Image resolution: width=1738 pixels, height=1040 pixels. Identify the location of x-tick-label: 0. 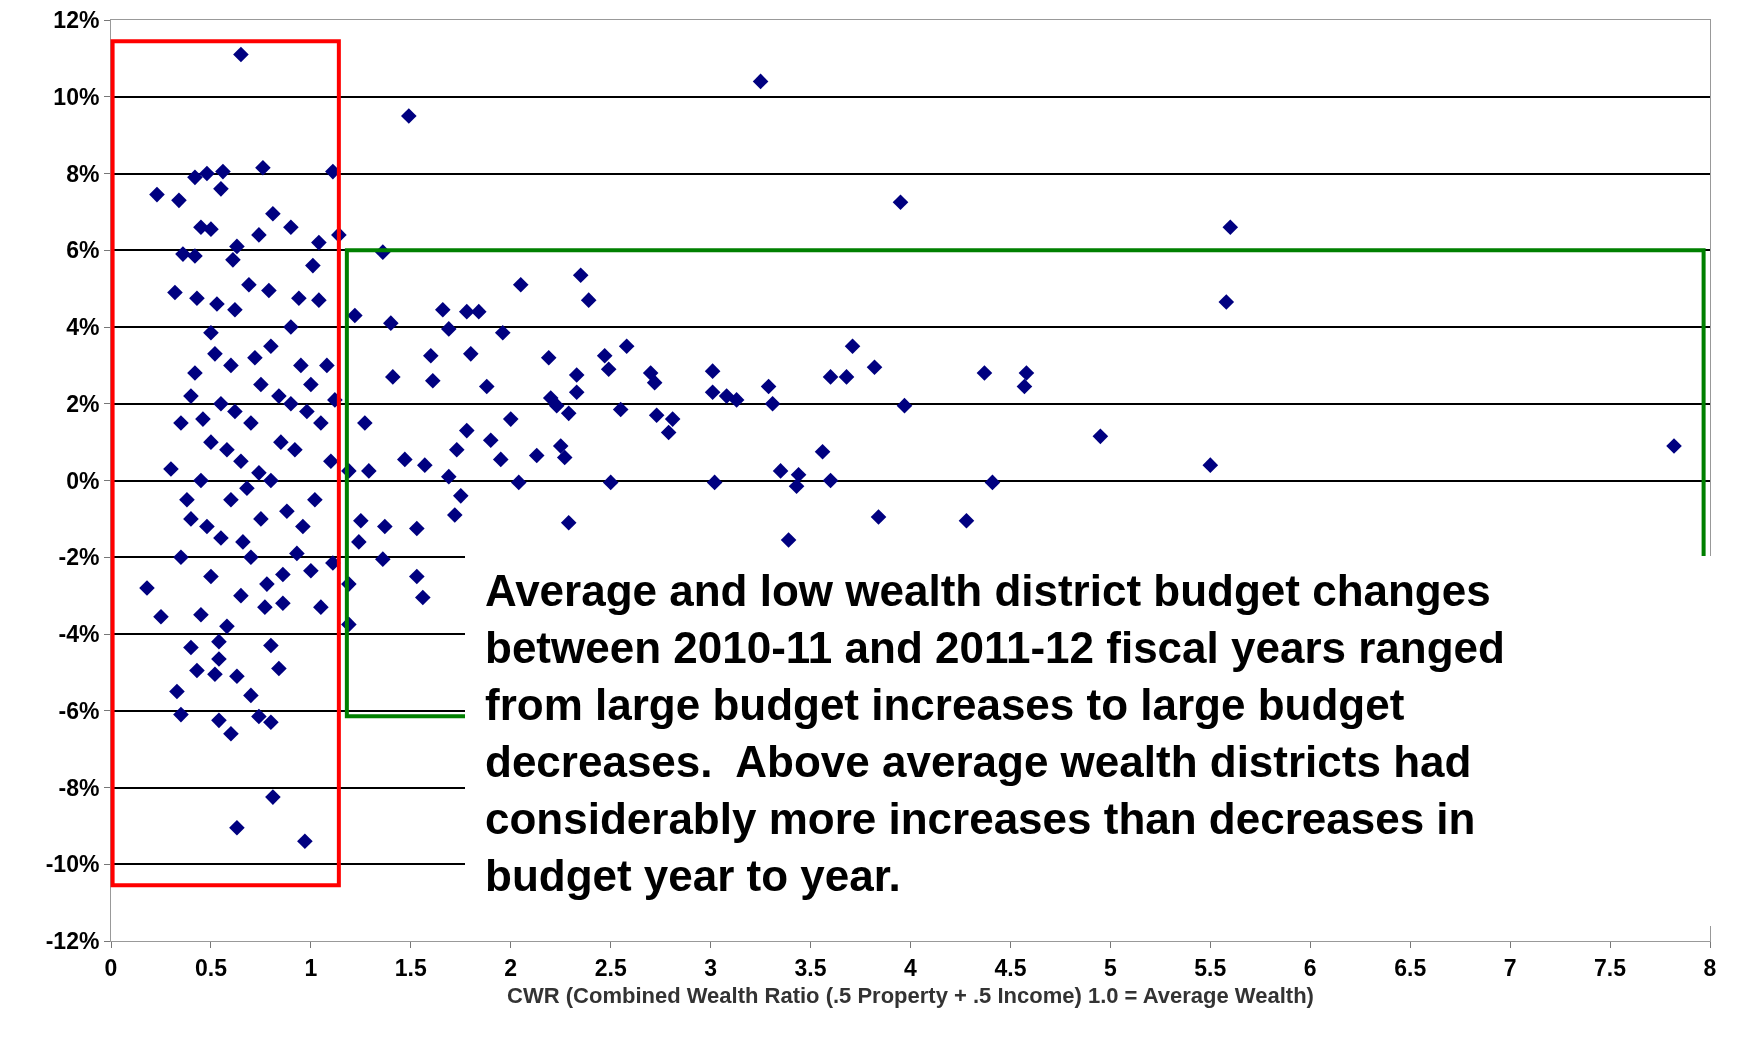
(111, 967).